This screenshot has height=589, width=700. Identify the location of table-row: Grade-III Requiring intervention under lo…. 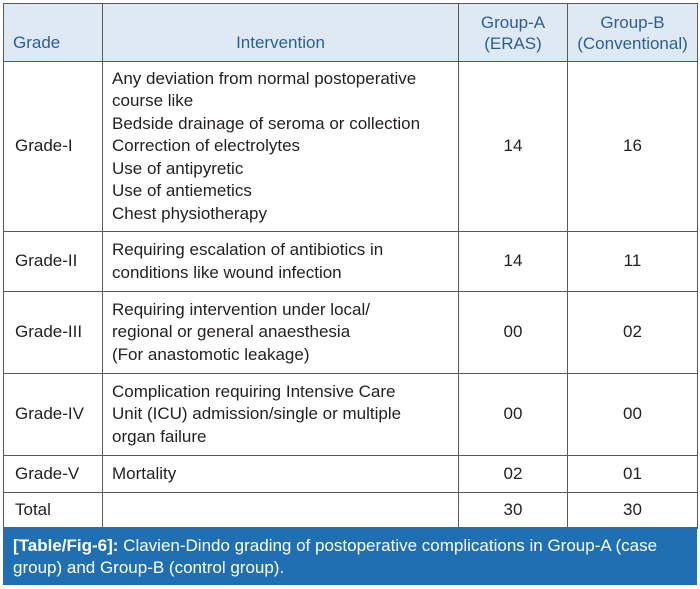
(350, 332).